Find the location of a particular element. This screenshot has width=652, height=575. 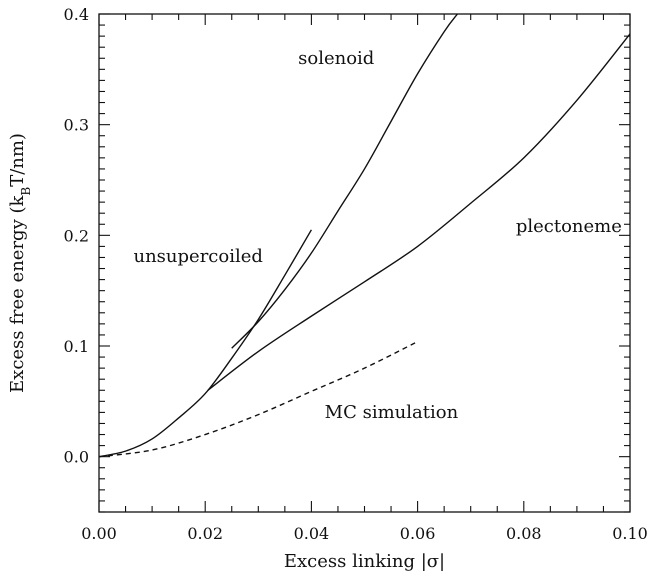

annotation-label: unsupercoiled is located at coordinates (198, 256).